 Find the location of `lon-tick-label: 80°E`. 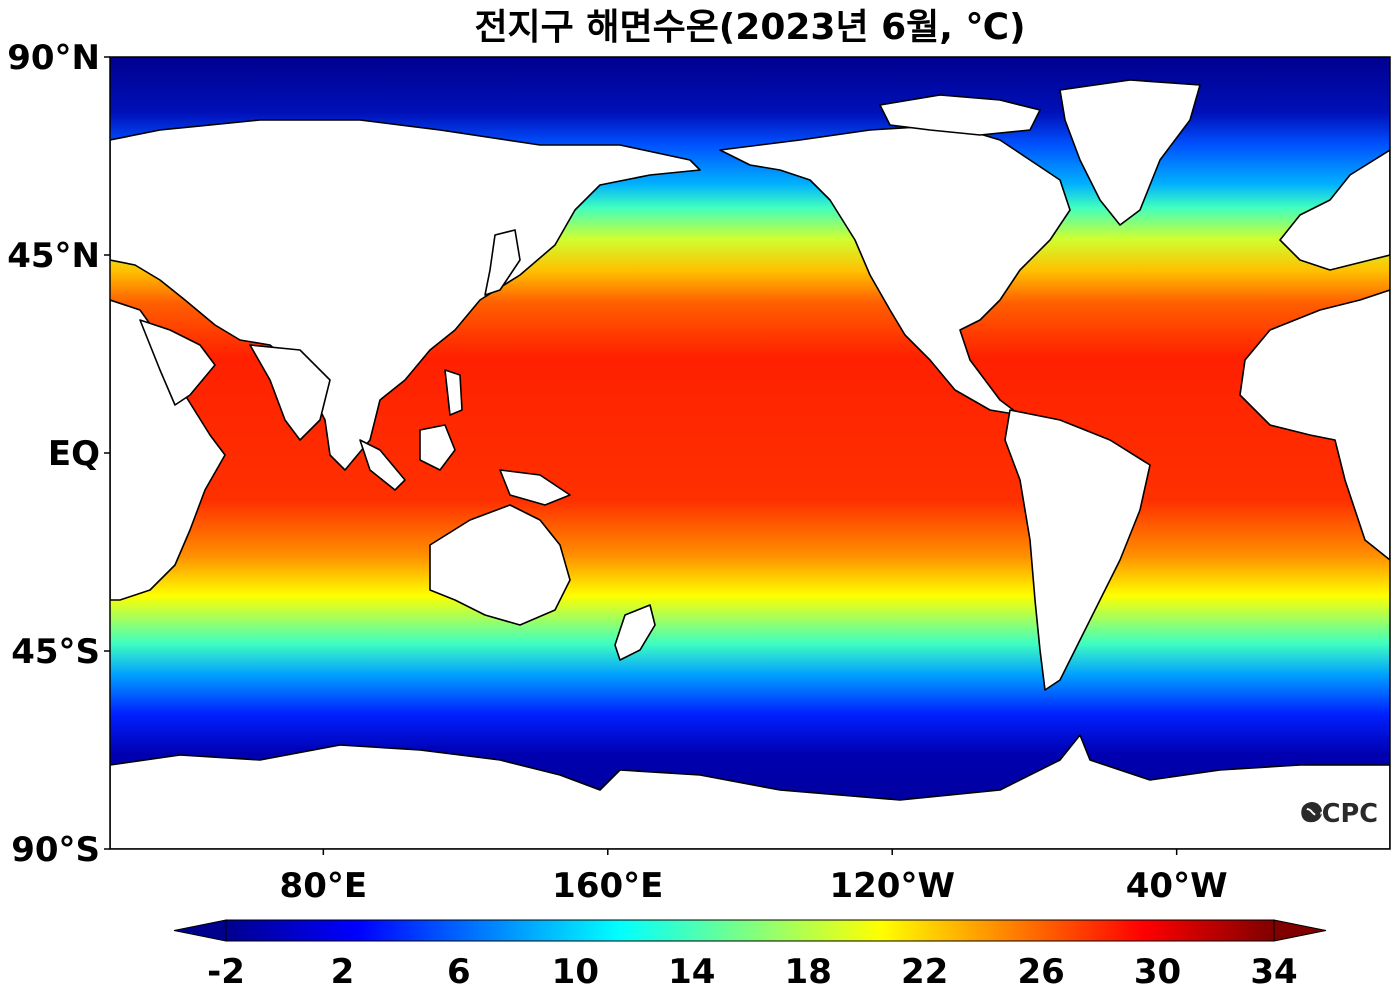

lon-tick-label: 80°E is located at coordinates (324, 886).